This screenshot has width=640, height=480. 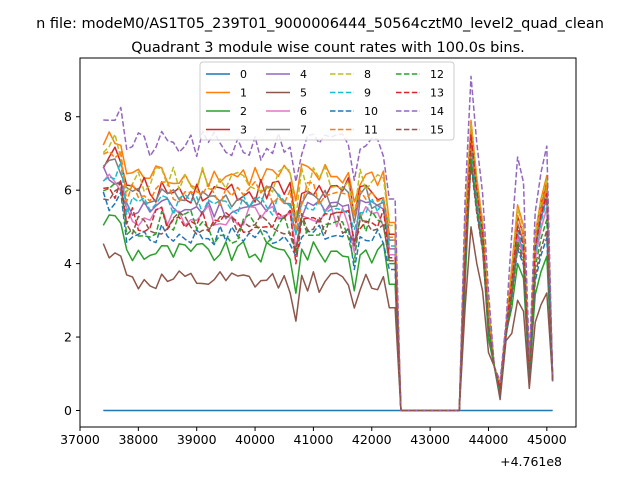 I want to click on x-tick-label: 43000, so click(x=430, y=439).